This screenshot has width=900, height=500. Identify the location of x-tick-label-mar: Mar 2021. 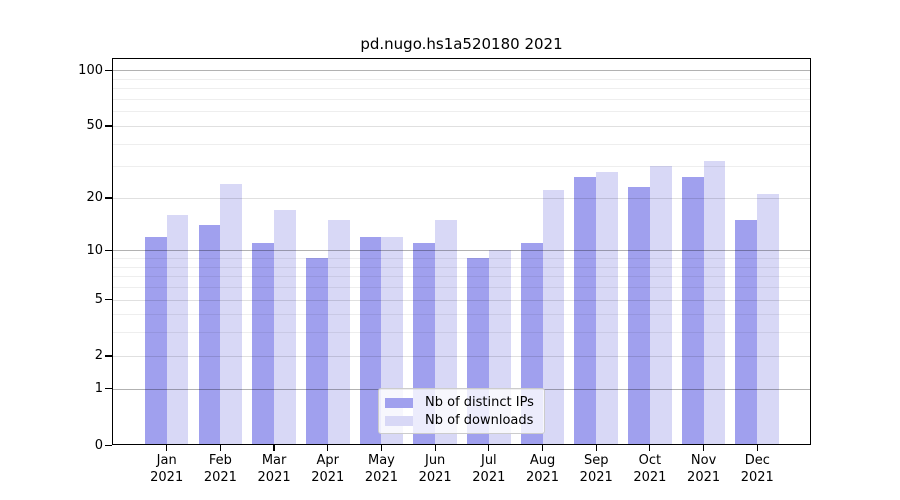
(274, 469).